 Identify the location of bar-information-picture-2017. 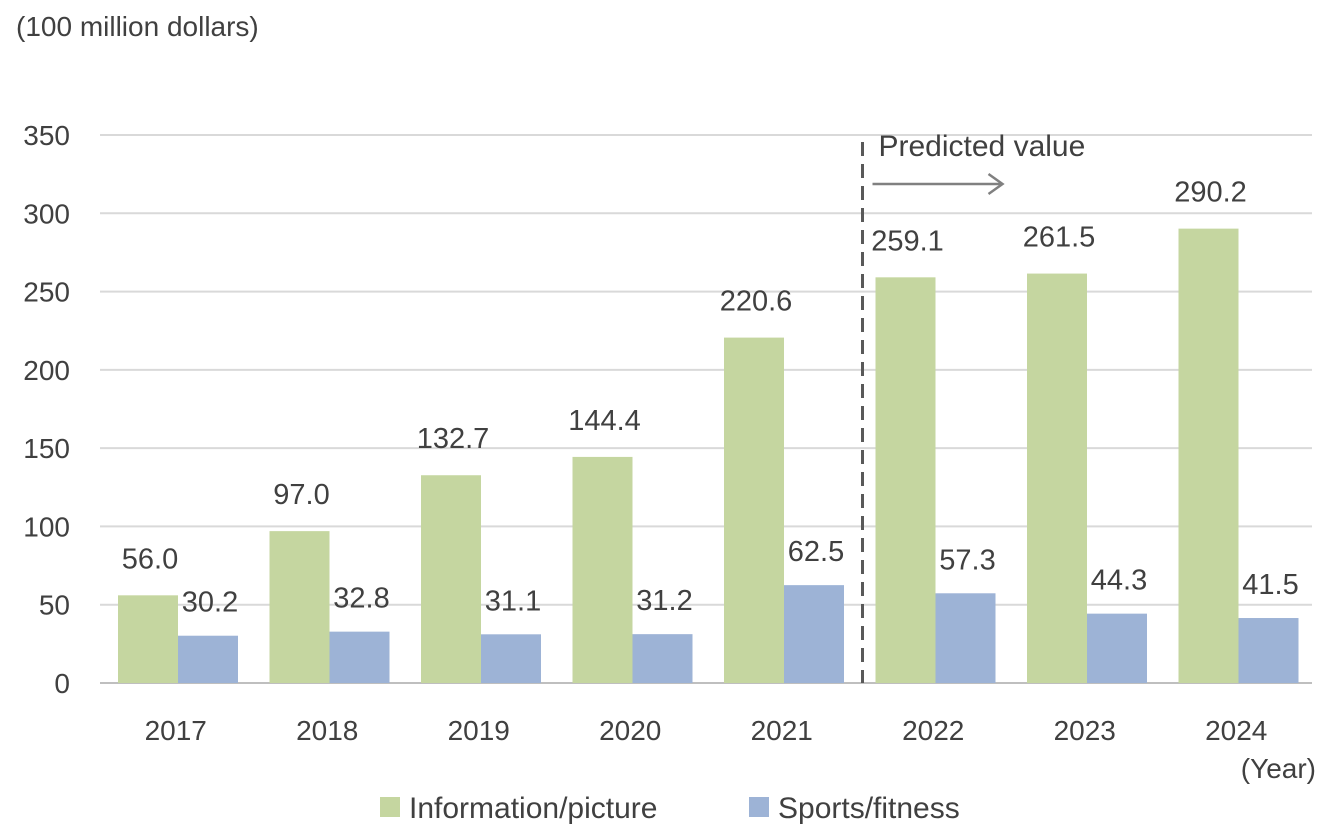
(148, 639).